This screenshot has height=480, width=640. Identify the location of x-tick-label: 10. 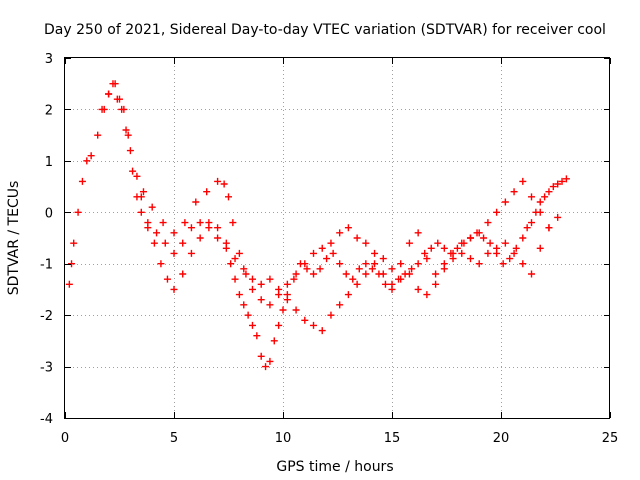
(283, 438).